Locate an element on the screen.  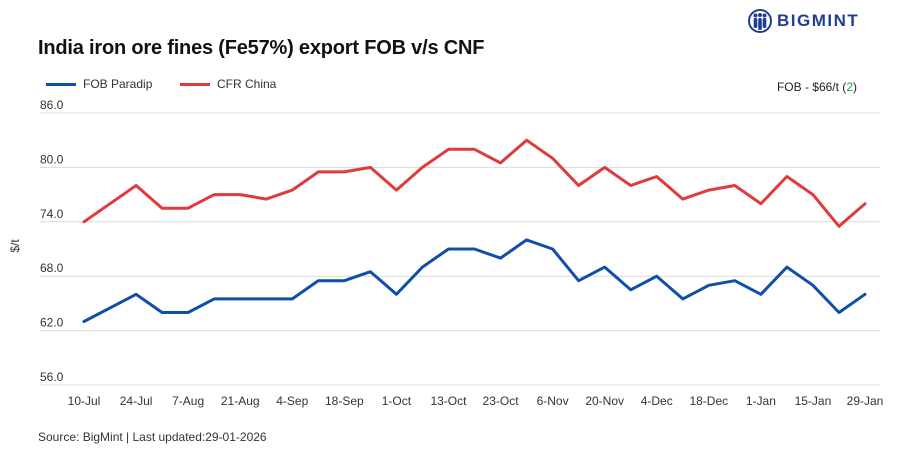
legend-item-cfr: CFR China is located at coordinates (228, 84).